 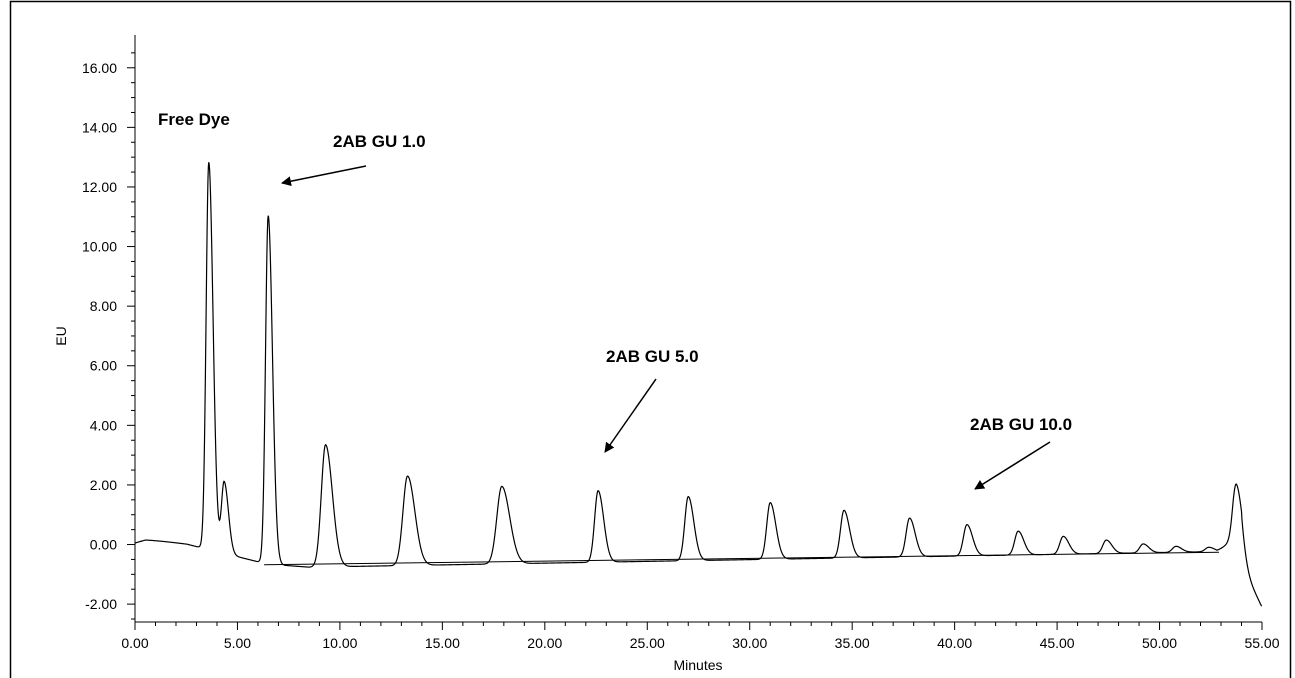 What do you see at coordinates (101, 604) in the screenshot?
I see `y-tick-label: -2.00` at bounding box center [101, 604].